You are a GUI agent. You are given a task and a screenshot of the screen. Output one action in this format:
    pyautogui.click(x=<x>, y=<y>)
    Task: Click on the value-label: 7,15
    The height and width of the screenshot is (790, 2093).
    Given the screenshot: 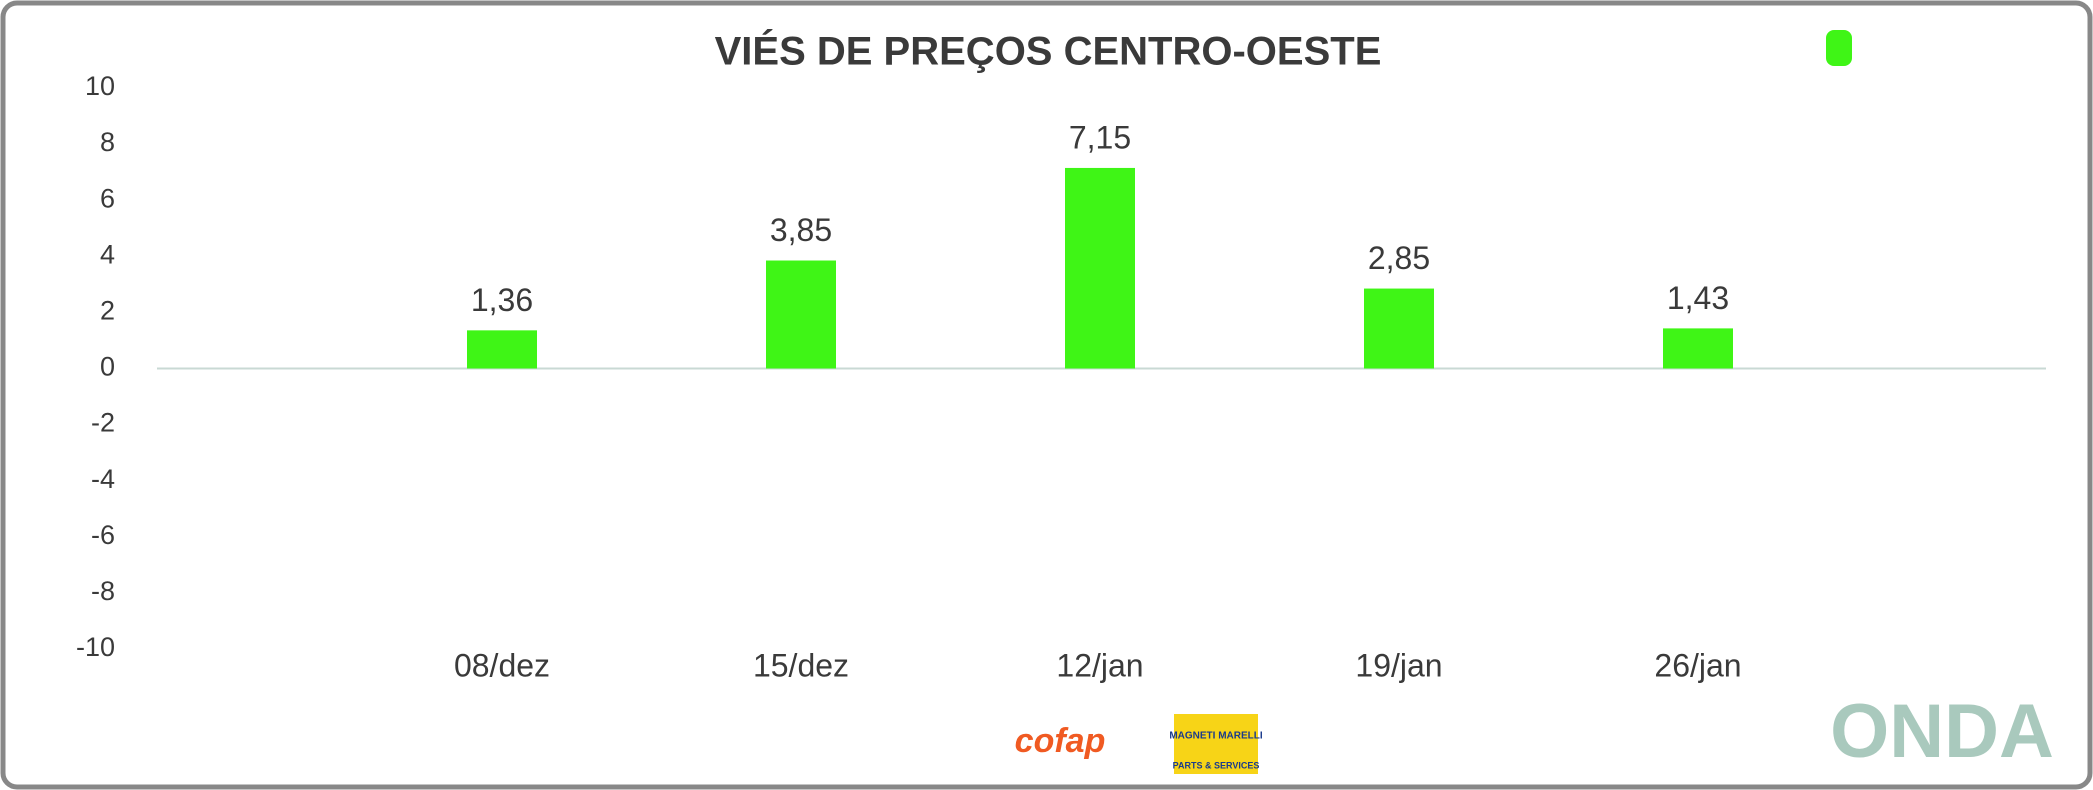 What is the action you would take?
    pyautogui.click(x=1100, y=137)
    